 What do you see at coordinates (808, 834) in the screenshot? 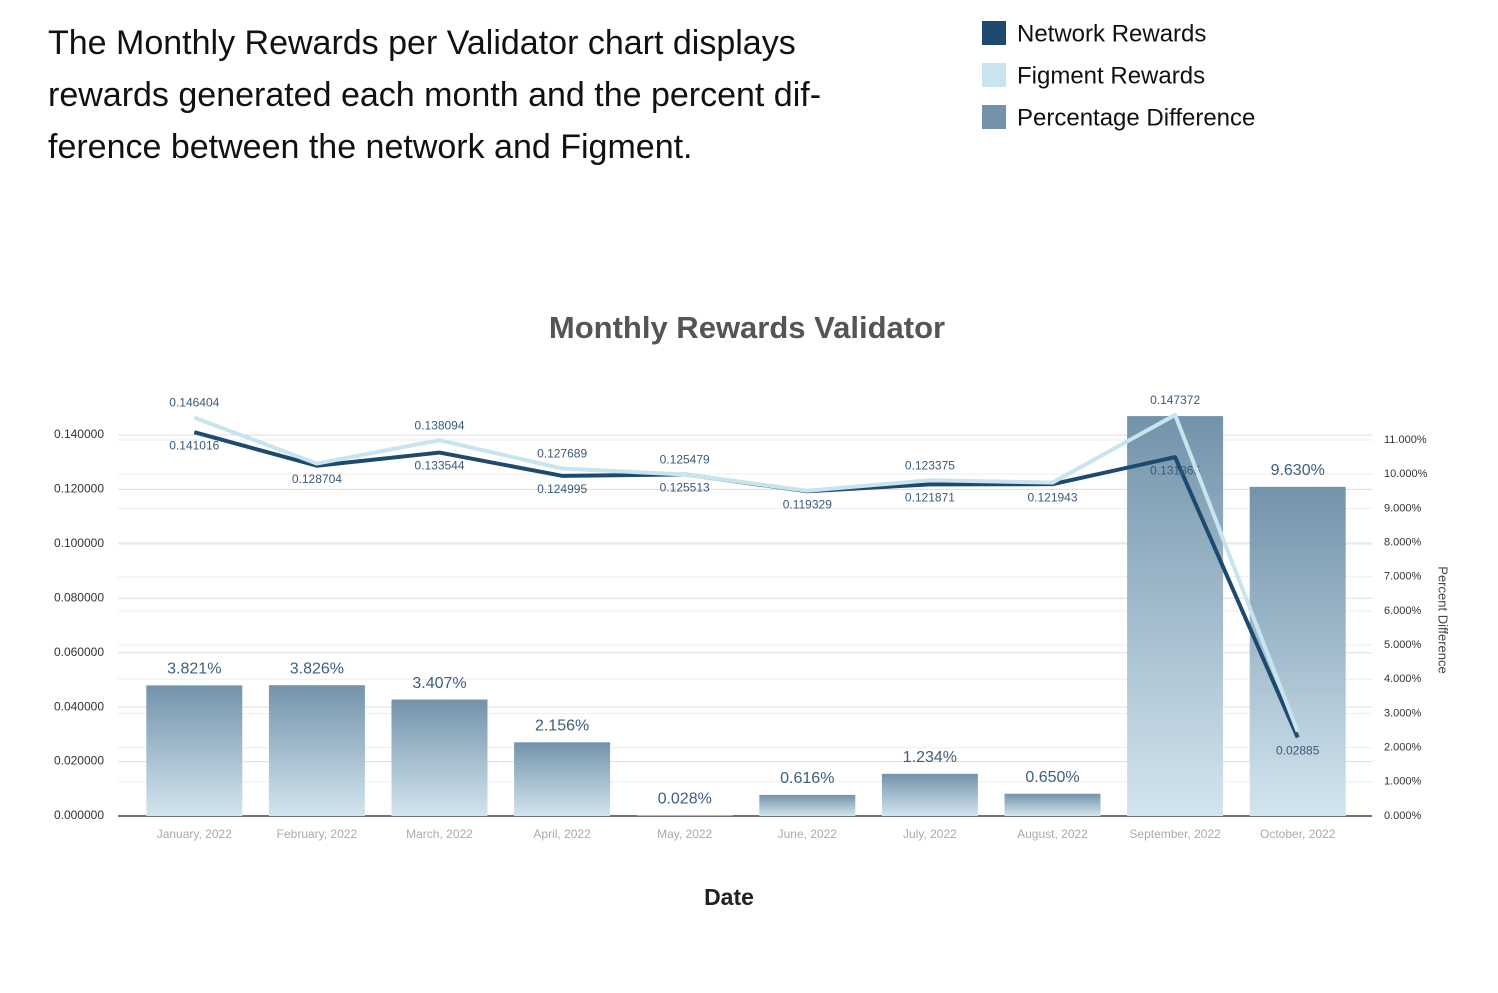
I see `x-tick-label: June, 2022` at bounding box center [808, 834].